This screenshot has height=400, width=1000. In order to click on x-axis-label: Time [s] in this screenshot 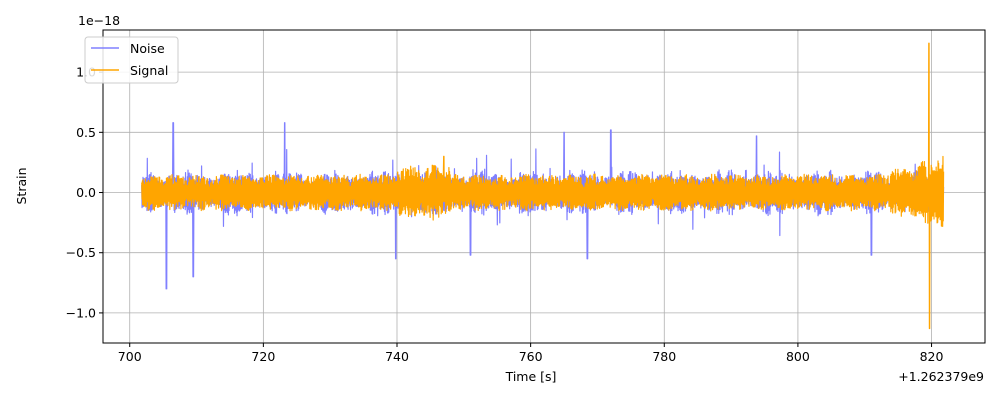, I will do `click(531, 376)`.